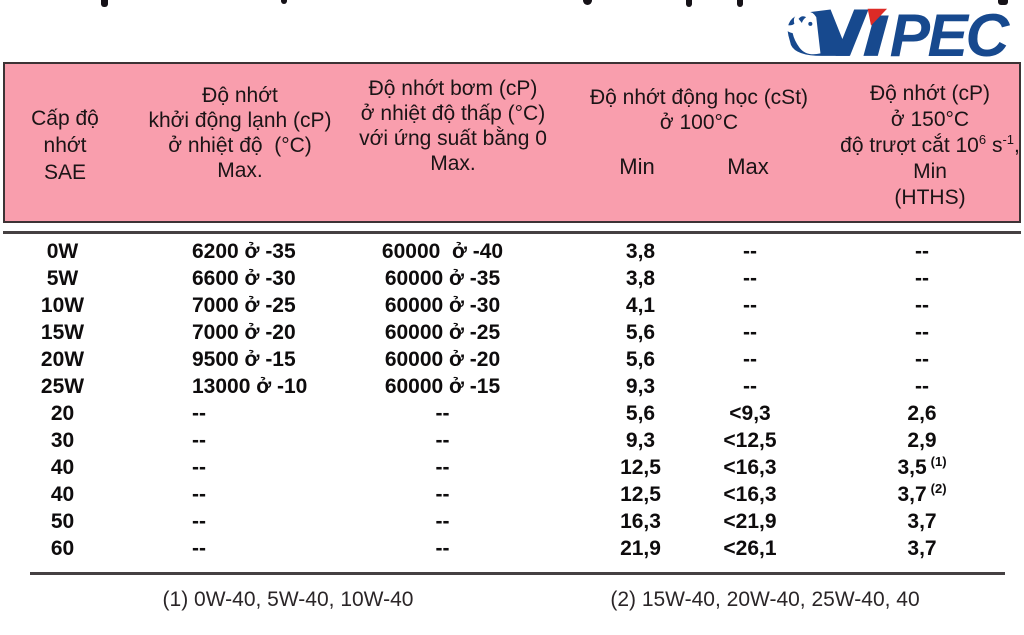  What do you see at coordinates (62, 332) in the screenshot?
I see `cell-sae-grade: 15W` at bounding box center [62, 332].